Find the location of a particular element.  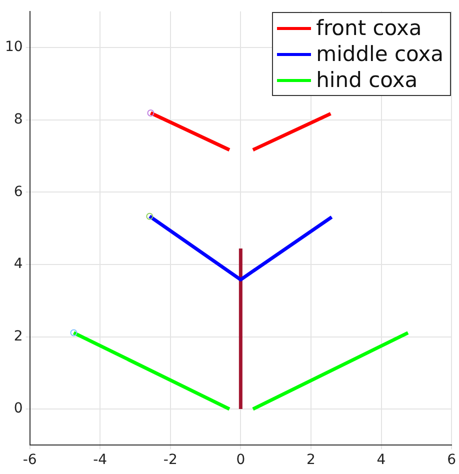

y-tick-label: 10 is located at coordinates (13, 47).